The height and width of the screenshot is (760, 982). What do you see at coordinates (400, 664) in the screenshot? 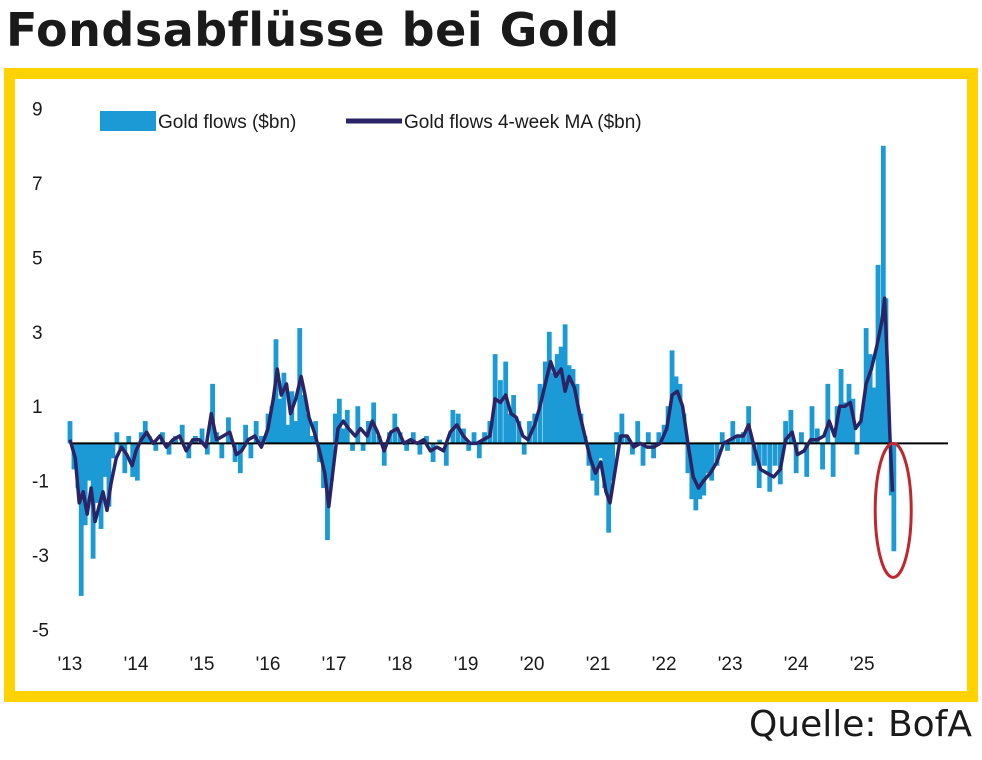
I see `x-tick-label: '18` at bounding box center [400, 664].